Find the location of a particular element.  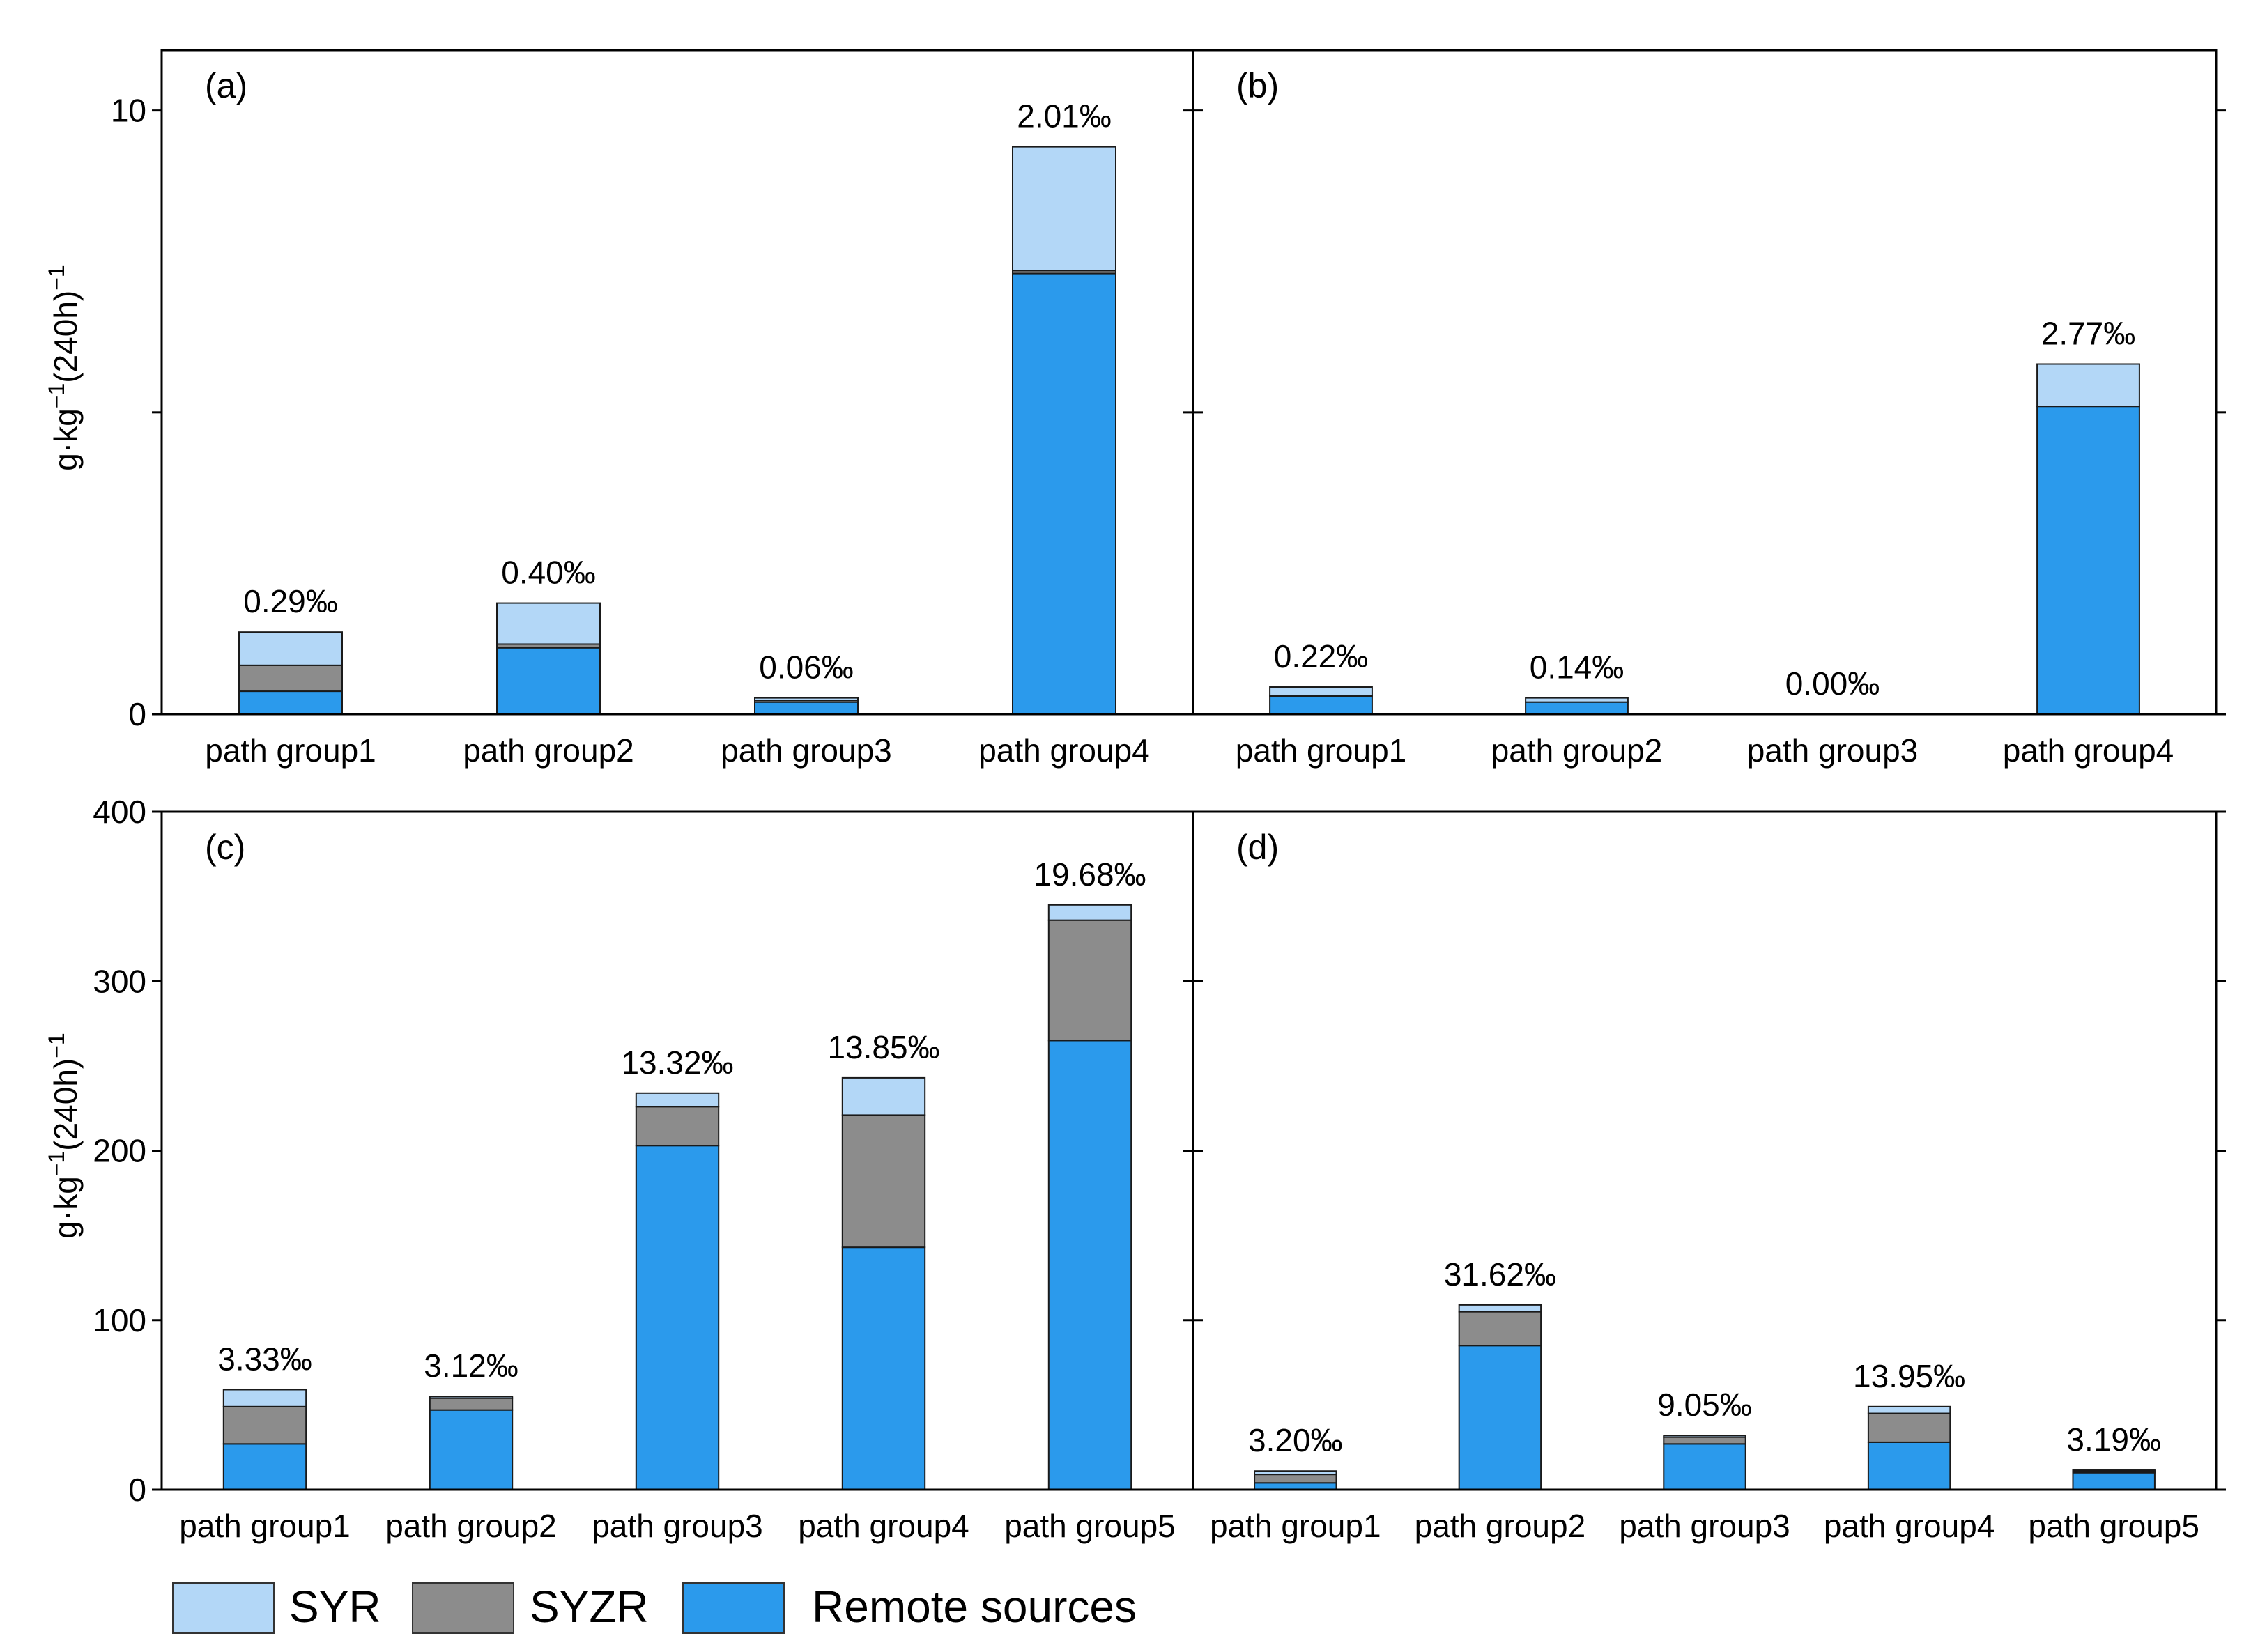

annotation-d-path-group2: 31.62‰ is located at coordinates (1500, 1274).